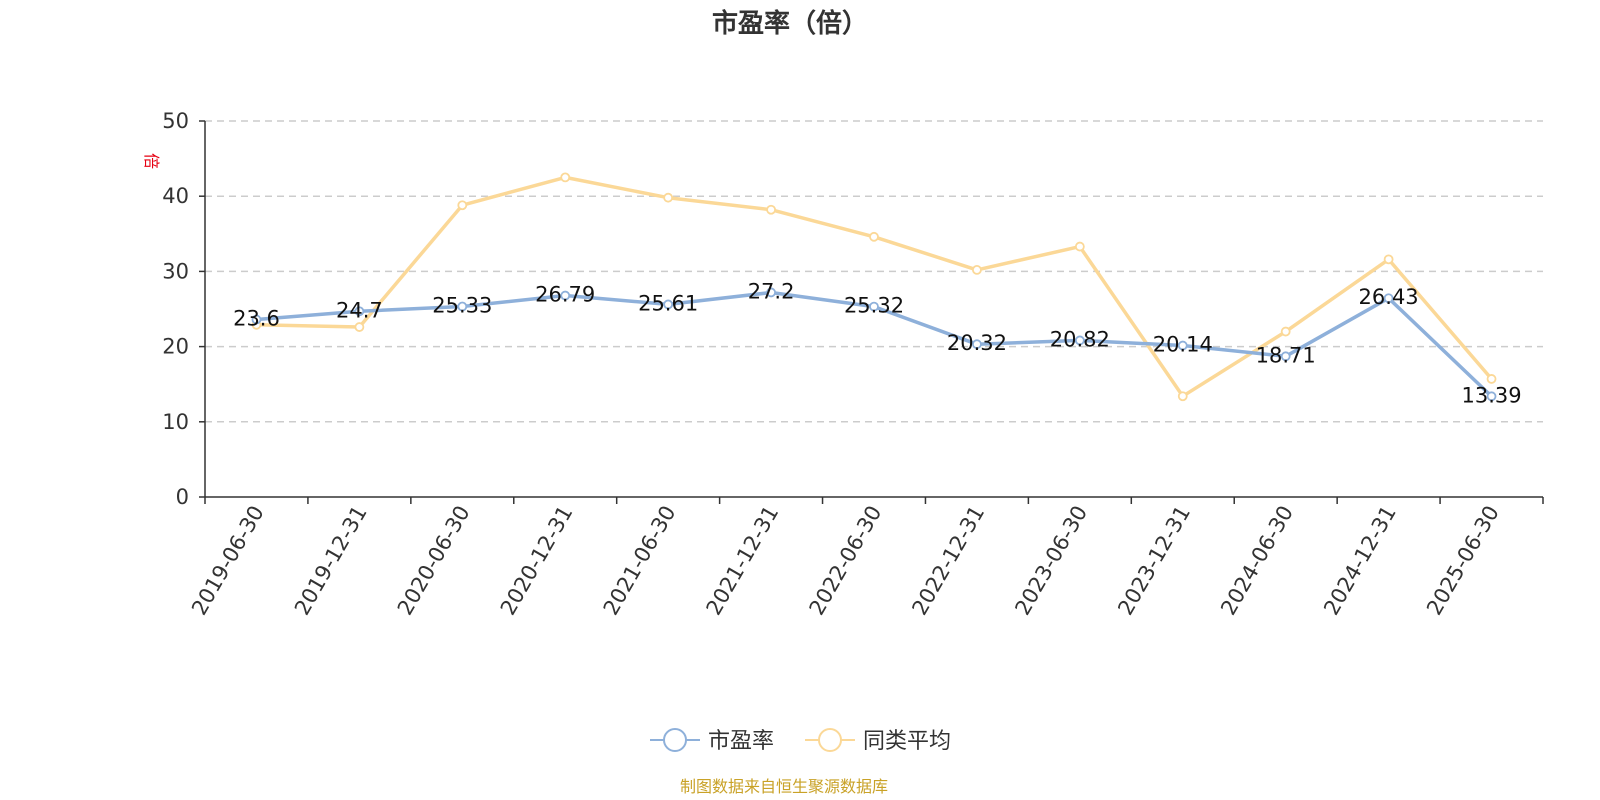  Describe the element at coordinates (175, 347) in the screenshot. I see `y-tick-label: 20` at that location.